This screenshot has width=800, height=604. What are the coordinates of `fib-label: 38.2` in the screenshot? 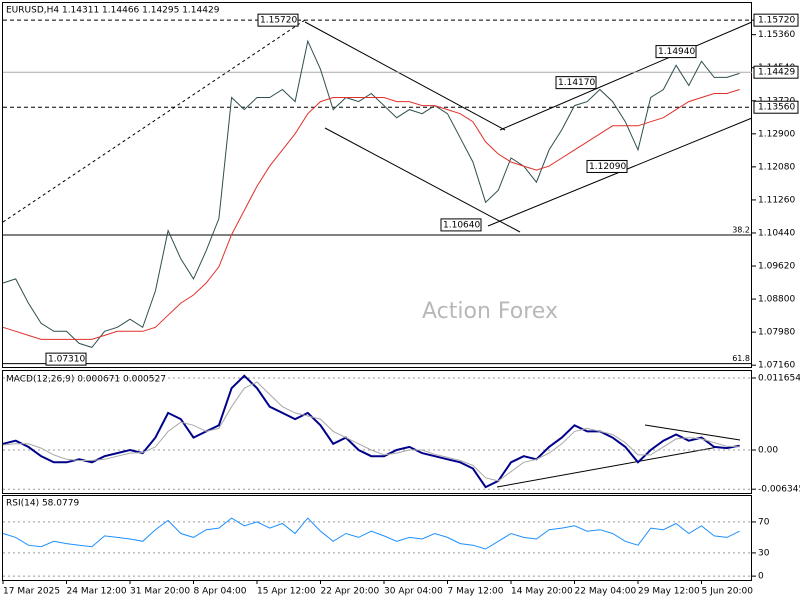 It's located at (741, 229).